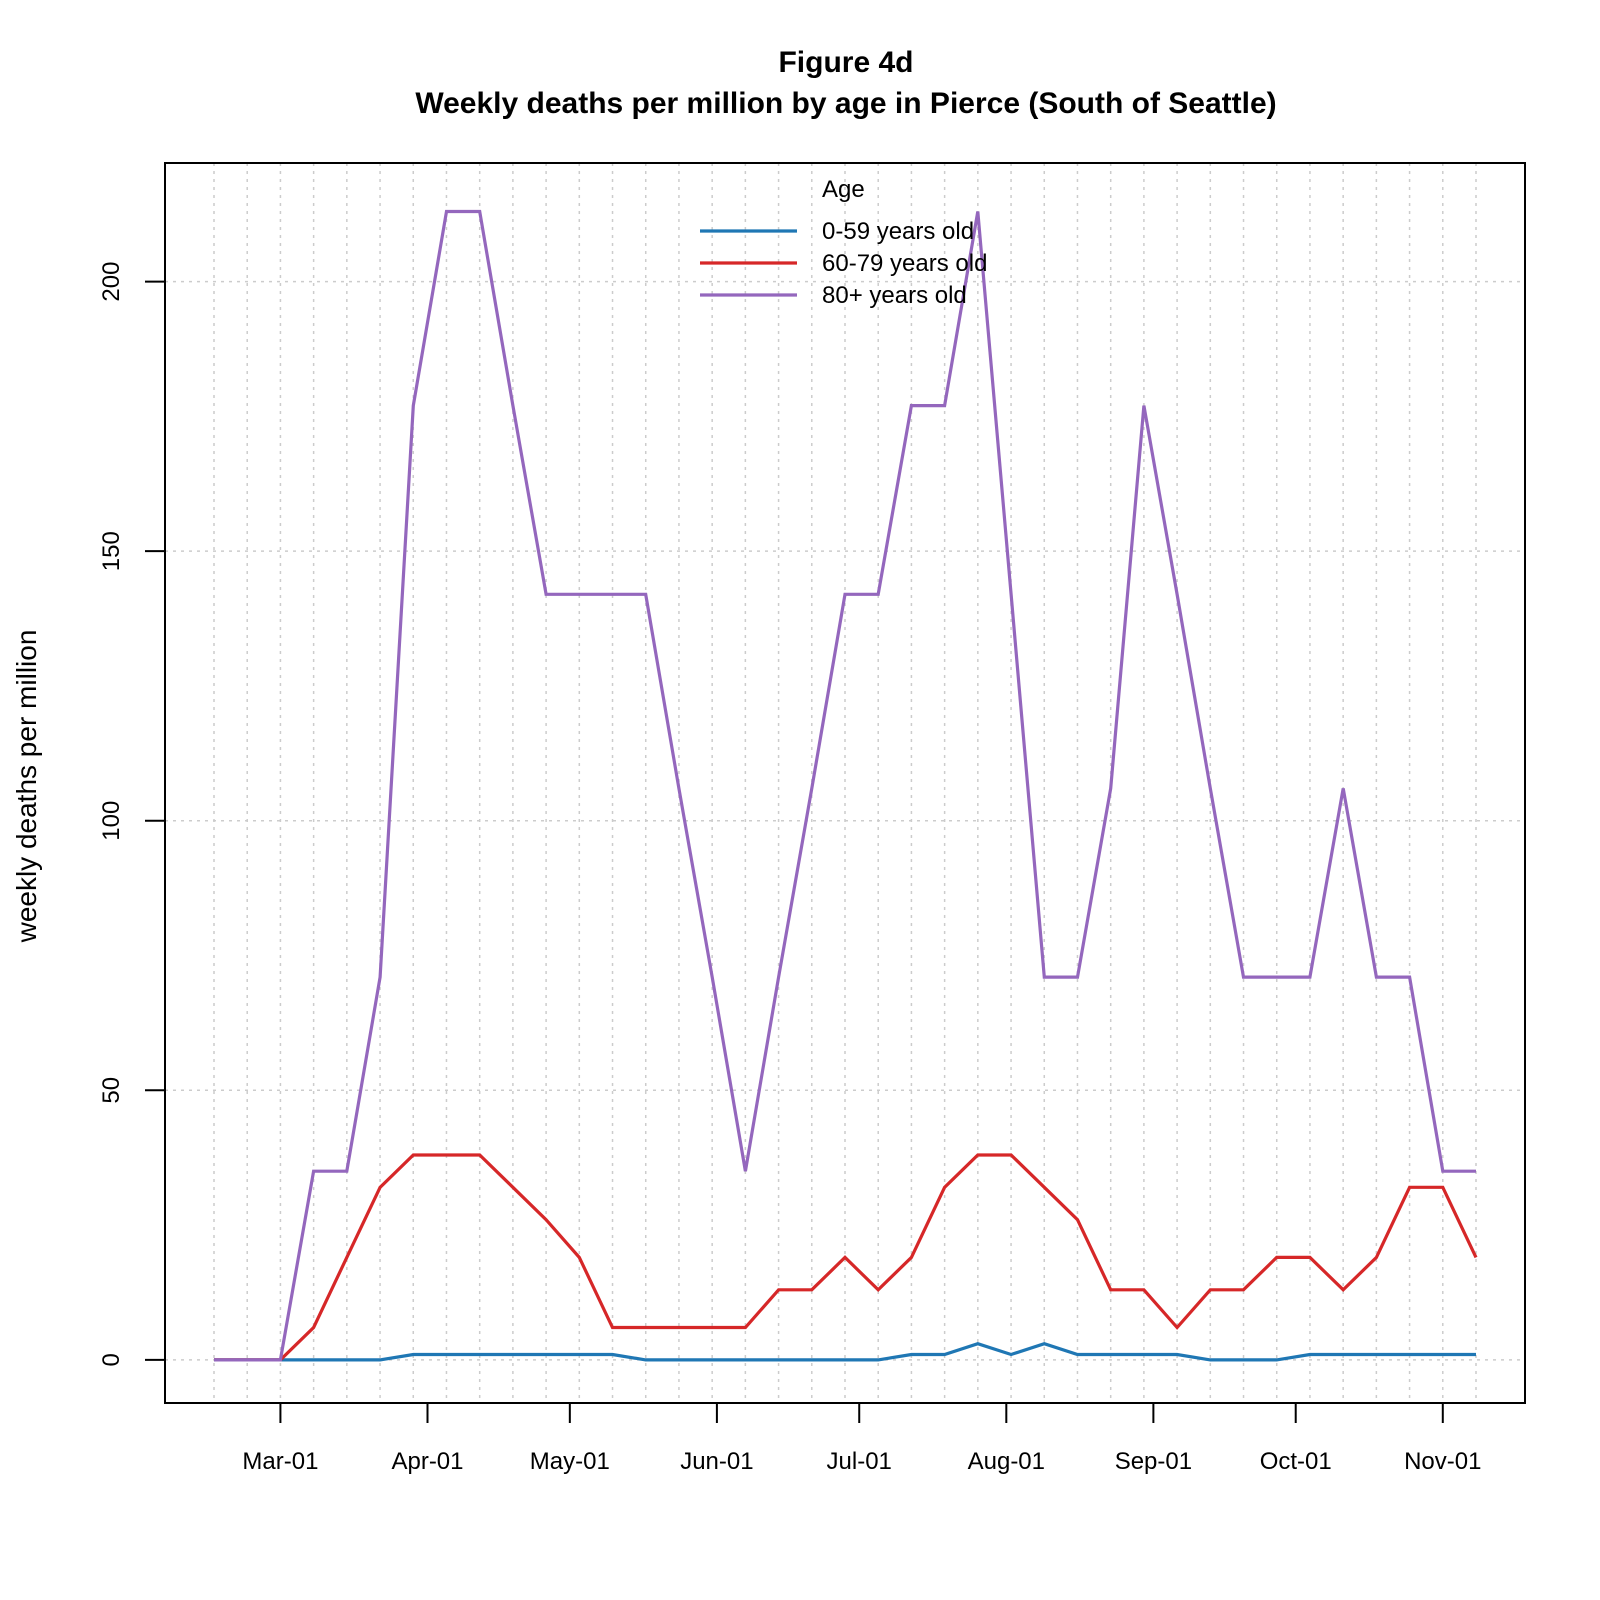  Describe the element at coordinates (111, 1359) in the screenshot. I see `y-tick-label: 0` at that location.